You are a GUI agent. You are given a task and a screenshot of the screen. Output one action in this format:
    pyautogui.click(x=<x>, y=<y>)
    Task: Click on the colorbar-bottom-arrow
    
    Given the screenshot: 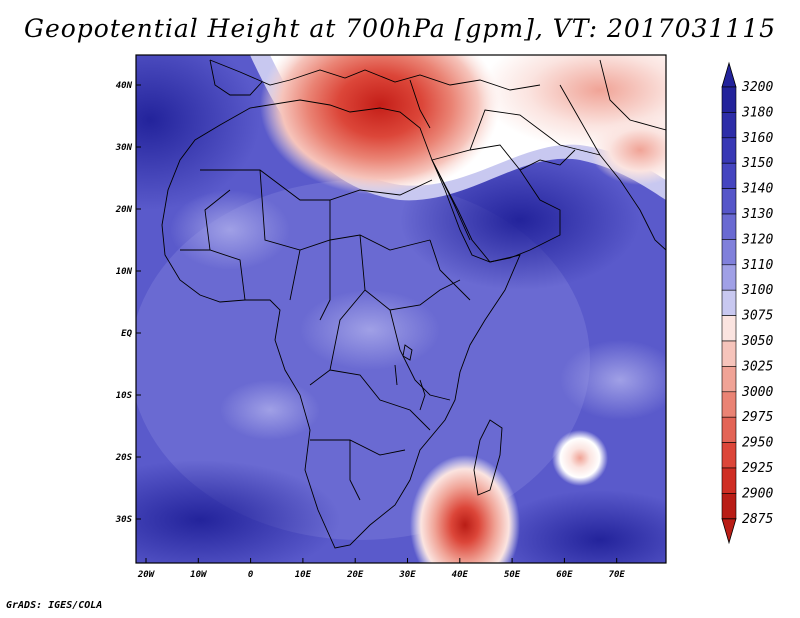 What is the action you would take?
    pyautogui.click(x=729, y=531)
    